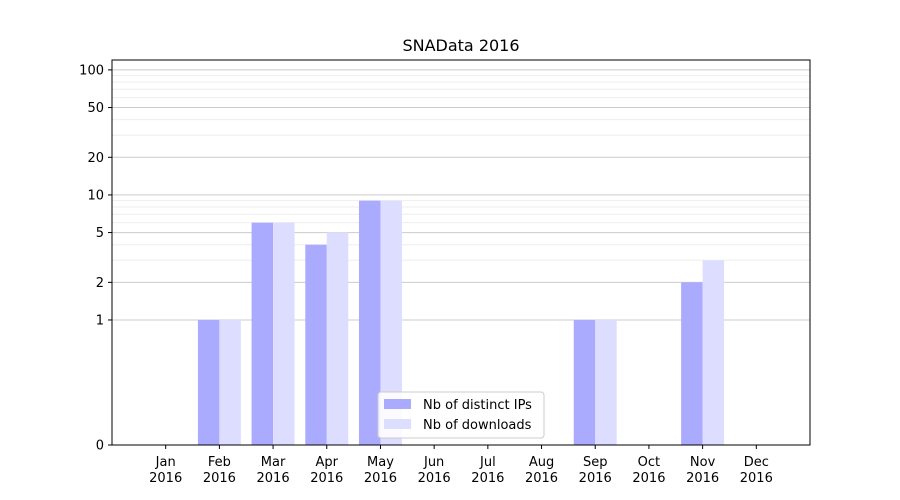  I want to click on x-tick-label: Oct, so click(649, 462).